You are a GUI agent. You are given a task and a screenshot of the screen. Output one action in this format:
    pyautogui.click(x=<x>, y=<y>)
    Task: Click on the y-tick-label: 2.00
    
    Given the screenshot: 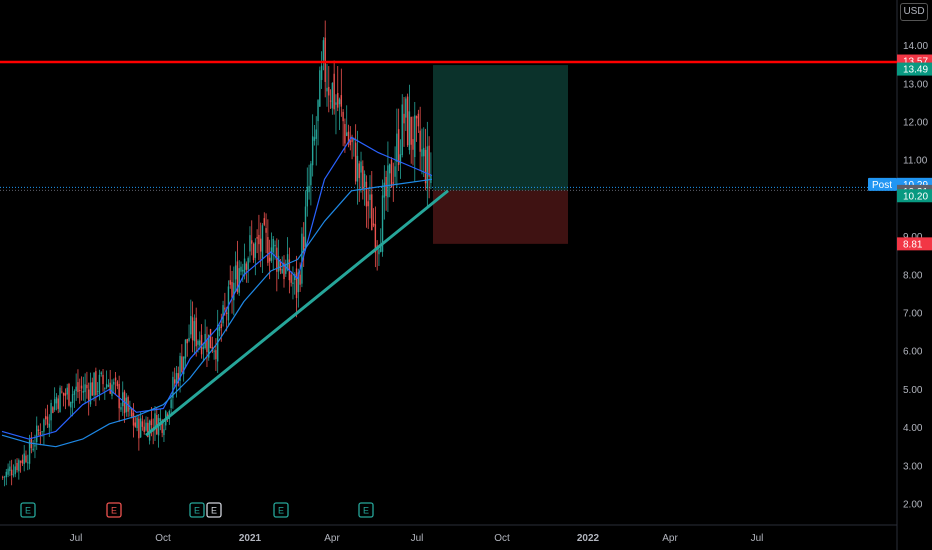 What is the action you would take?
    pyautogui.click(x=913, y=505)
    